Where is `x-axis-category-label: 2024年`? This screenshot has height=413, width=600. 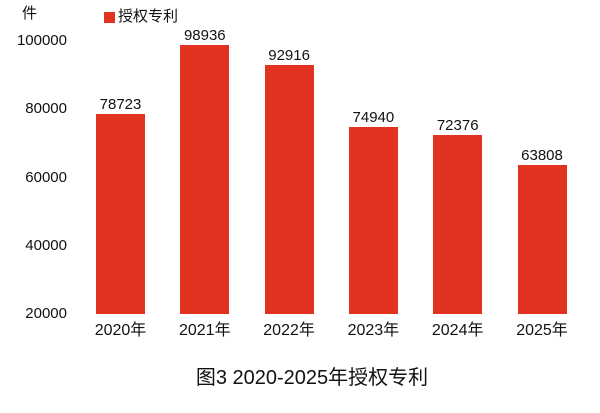
x-axis-category-label: 2024年 is located at coordinates (457, 330).